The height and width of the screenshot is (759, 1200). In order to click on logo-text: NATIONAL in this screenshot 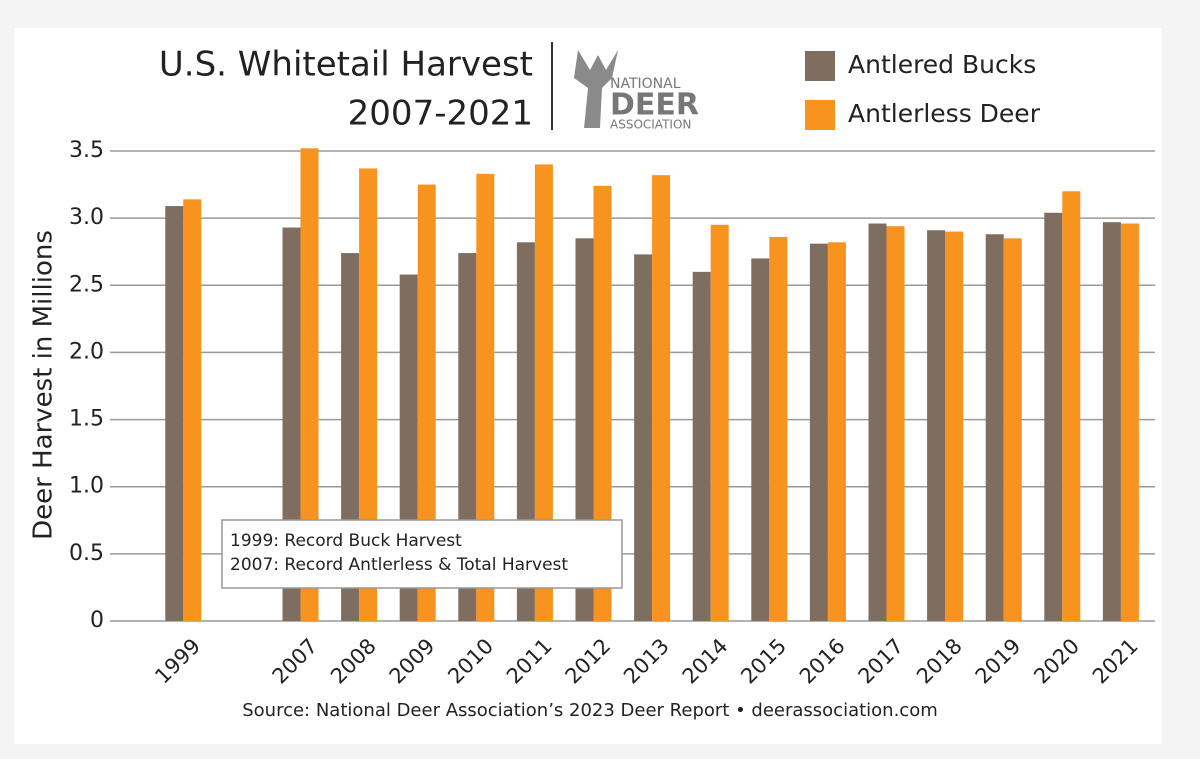, I will do `click(645, 84)`.